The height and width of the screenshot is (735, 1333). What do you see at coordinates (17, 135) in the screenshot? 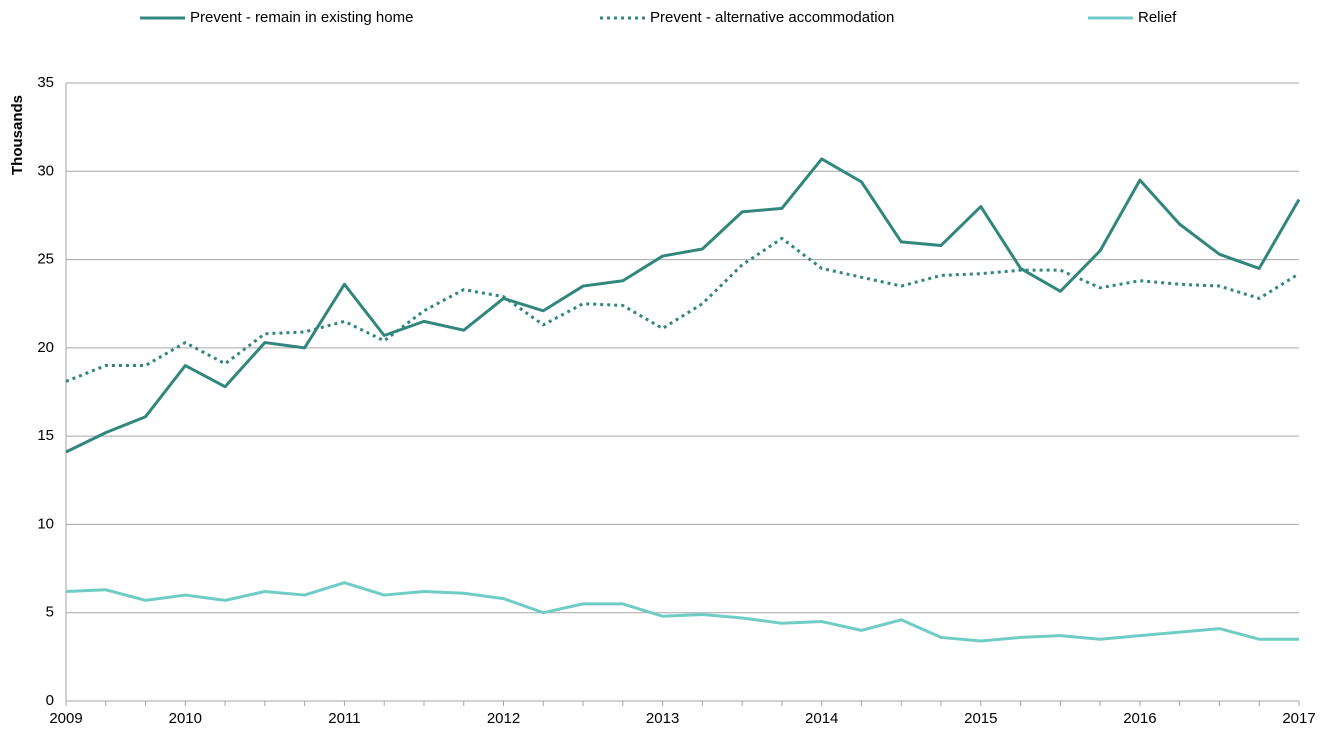
I see `y-axis-label: Thousands` at bounding box center [17, 135].